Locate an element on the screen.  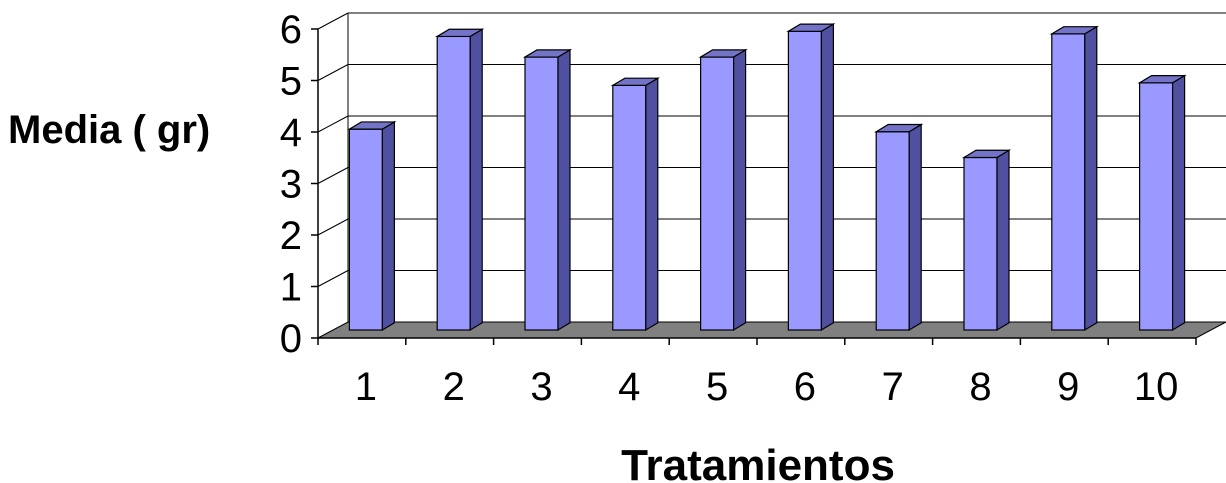
x-tick-label: 4 is located at coordinates (629, 387).